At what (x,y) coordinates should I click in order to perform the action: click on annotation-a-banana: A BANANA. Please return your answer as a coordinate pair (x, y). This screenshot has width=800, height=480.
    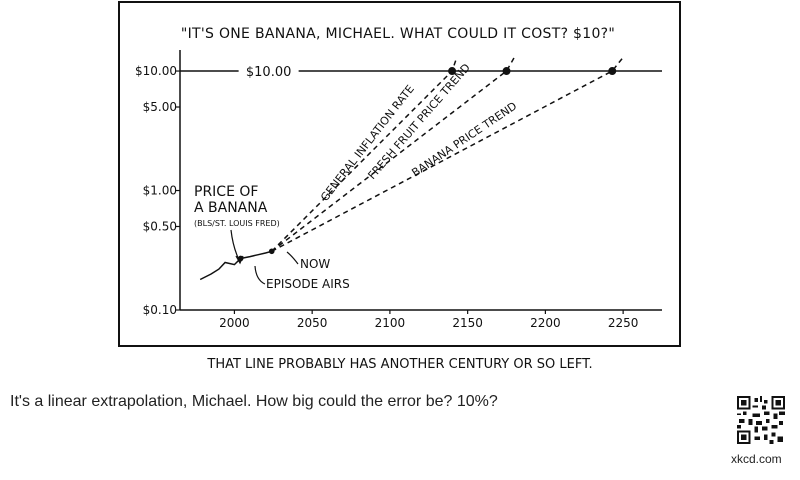
    Looking at the image, I should click on (231, 208).